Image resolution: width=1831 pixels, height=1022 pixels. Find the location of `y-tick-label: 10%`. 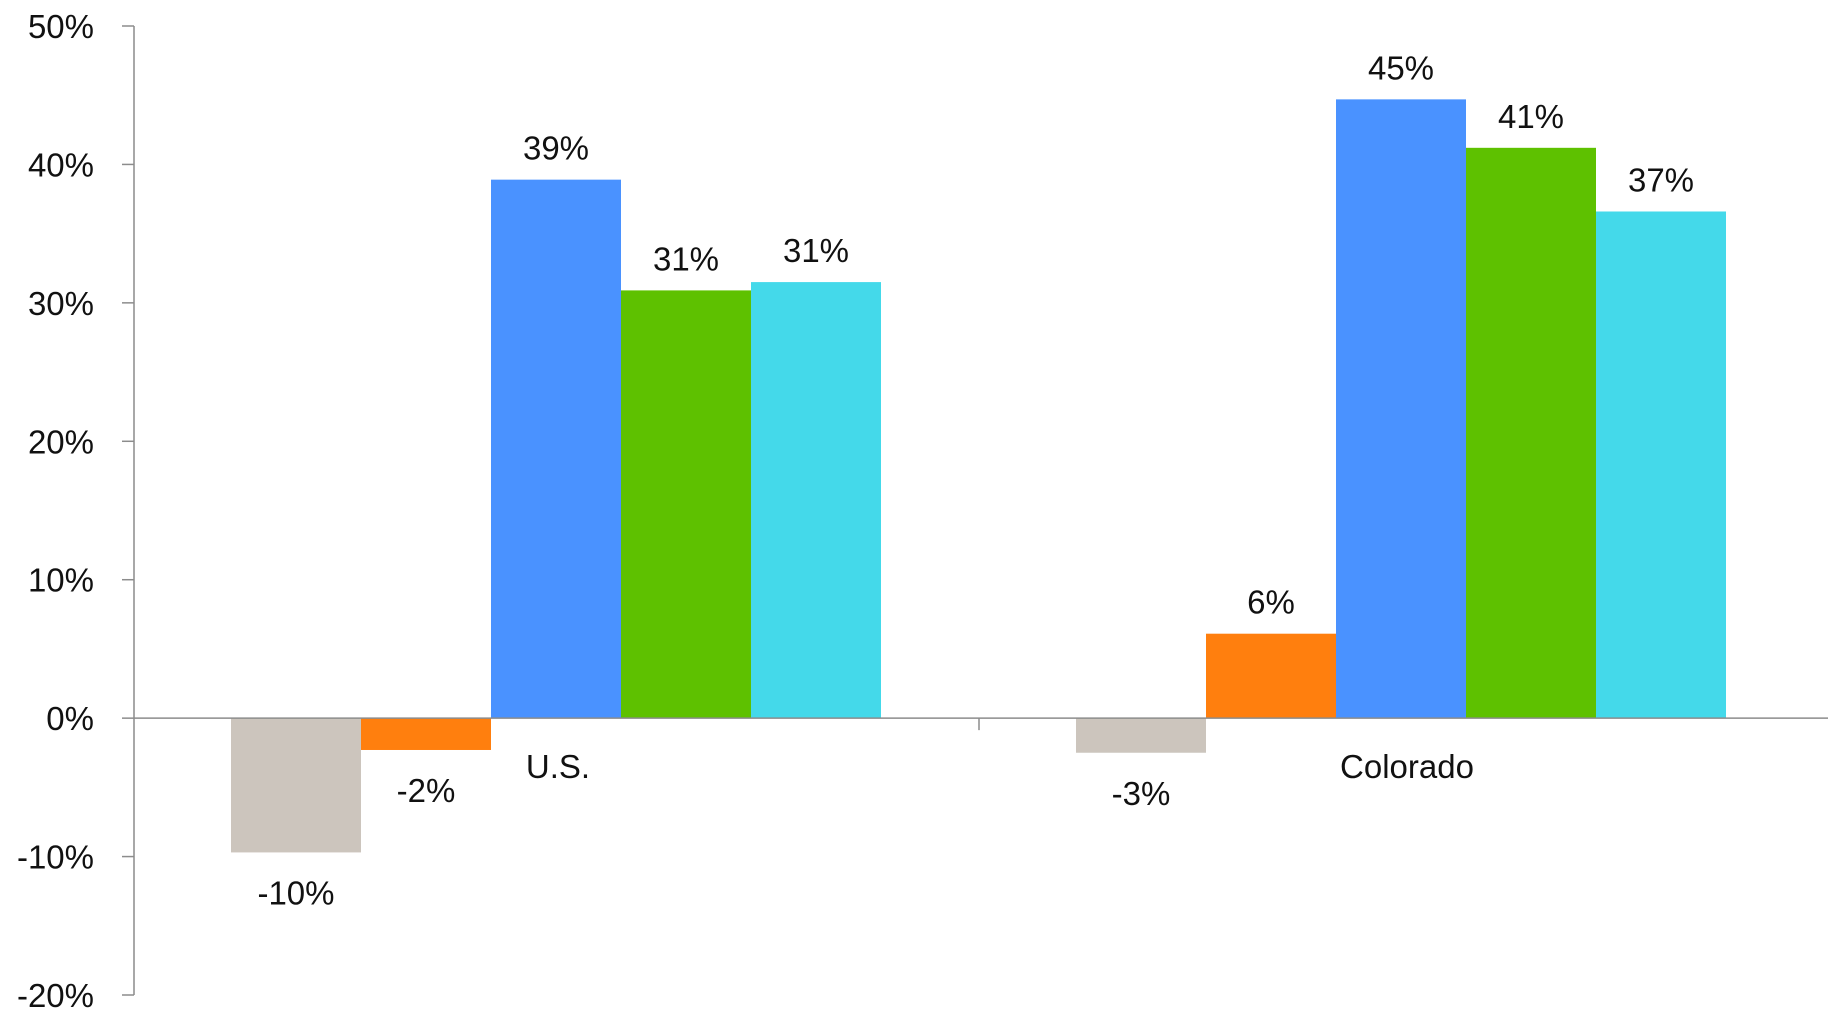

y-tick-label: 10% is located at coordinates (61, 580).